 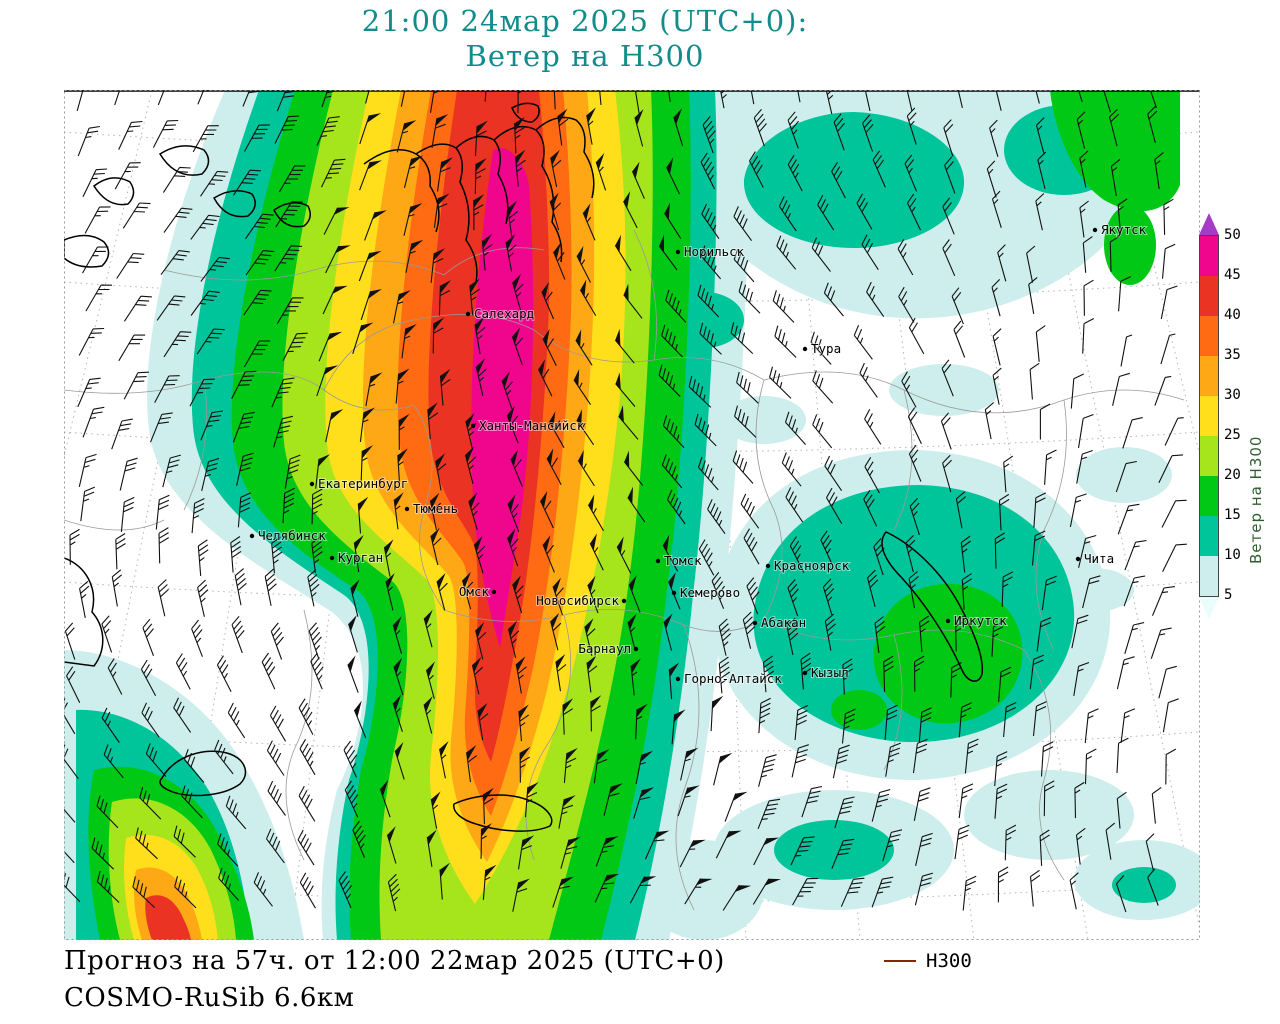 What do you see at coordinates (854, 180) in the screenshot?
I see `contour-10-topright-a` at bounding box center [854, 180].